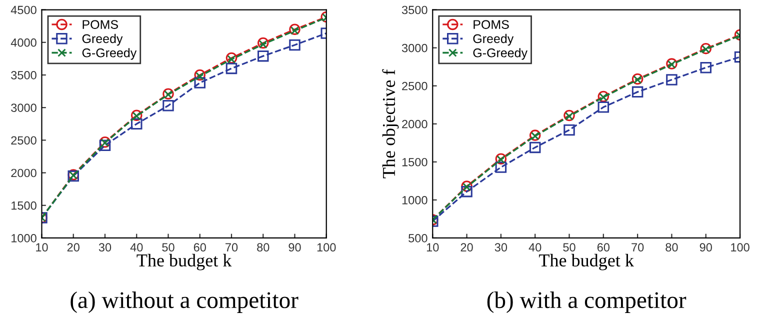 This screenshot has width=759, height=326. I want to click on y-axis-title: The objective f, so click(390, 123).